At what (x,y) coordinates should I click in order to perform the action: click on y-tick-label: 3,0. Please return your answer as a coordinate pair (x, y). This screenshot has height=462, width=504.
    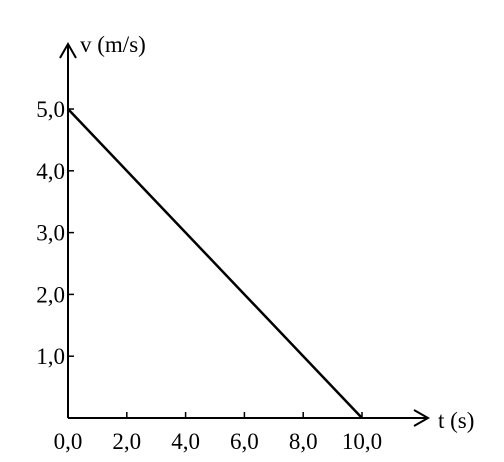
    Looking at the image, I should click on (50, 233).